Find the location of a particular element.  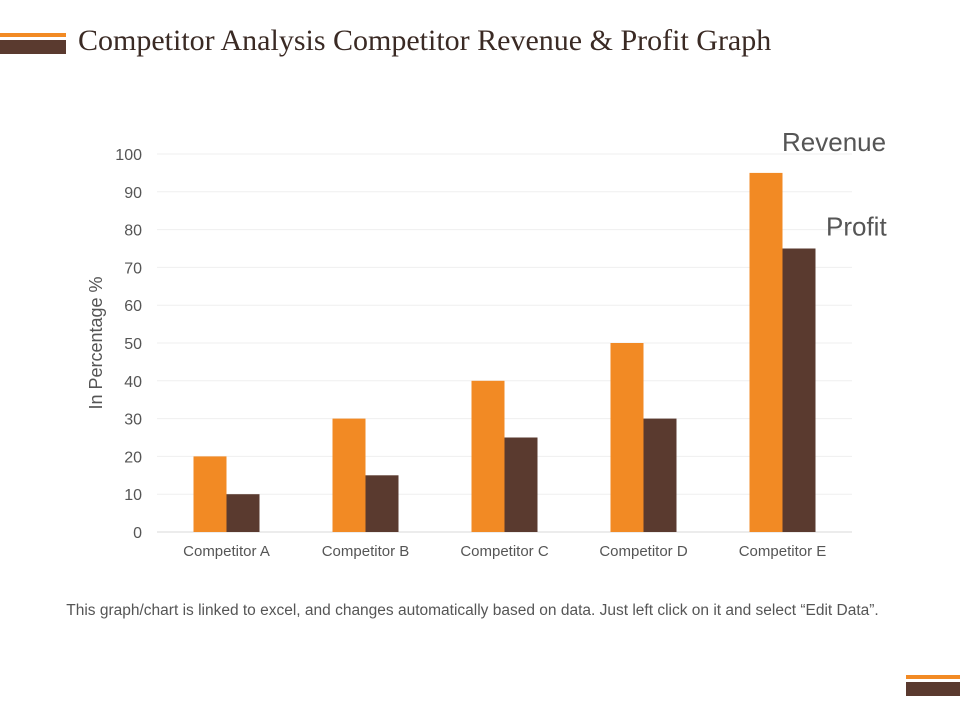

y-tick-label: 0 is located at coordinates (137, 533).